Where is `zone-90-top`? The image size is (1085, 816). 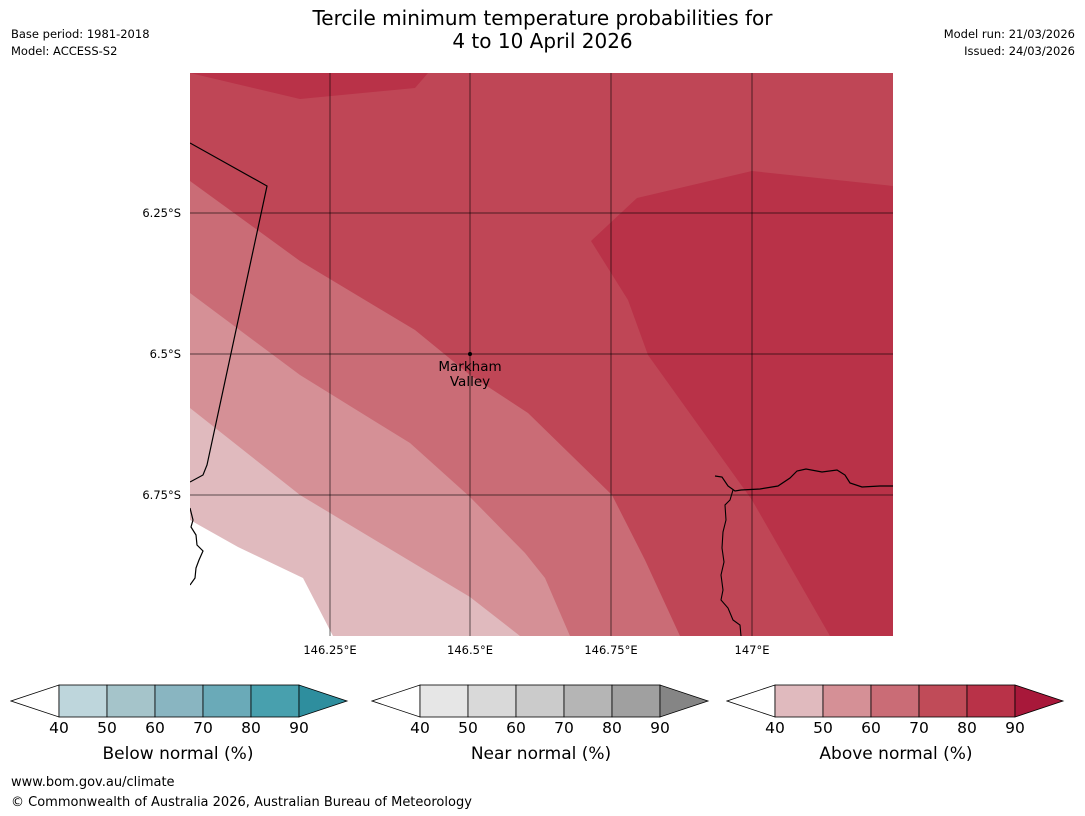
zone-90-top is located at coordinates (309, 86).